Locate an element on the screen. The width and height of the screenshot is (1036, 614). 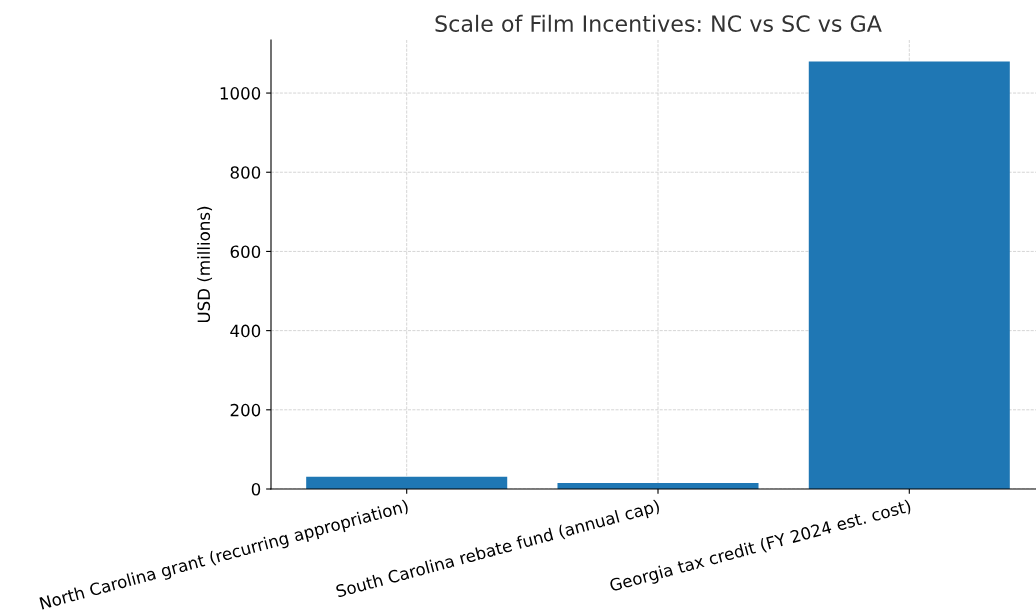
y-tick-label: 400 is located at coordinates (245, 331).